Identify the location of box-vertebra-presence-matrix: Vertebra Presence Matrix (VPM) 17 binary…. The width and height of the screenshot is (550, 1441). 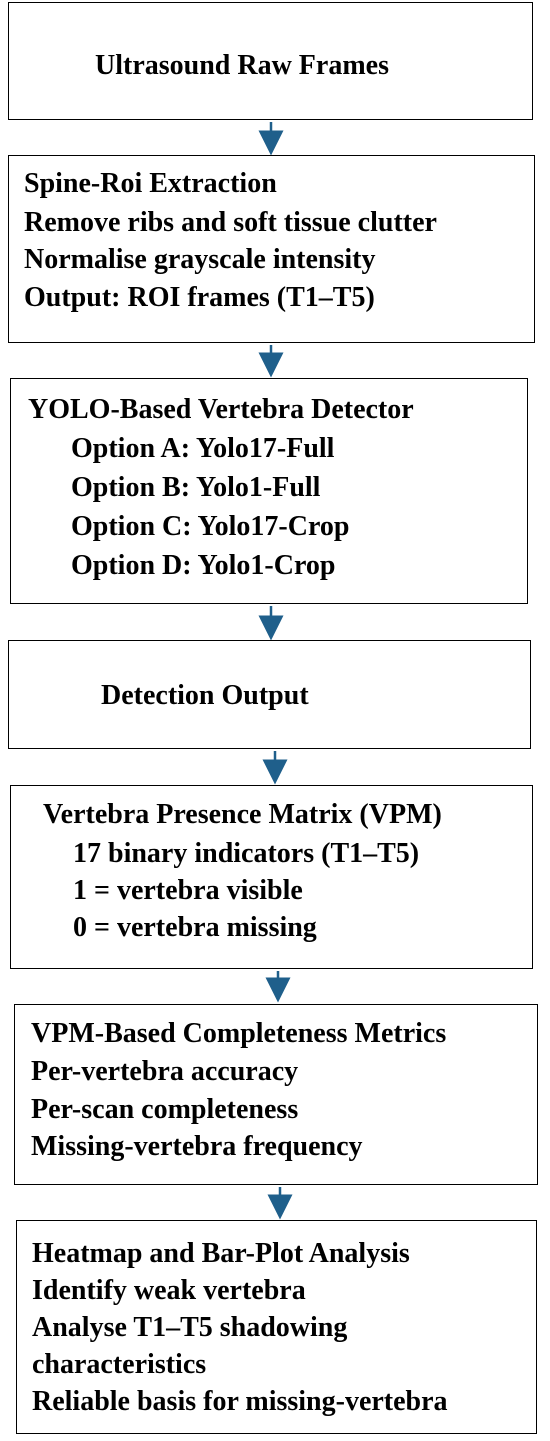
(271, 877).